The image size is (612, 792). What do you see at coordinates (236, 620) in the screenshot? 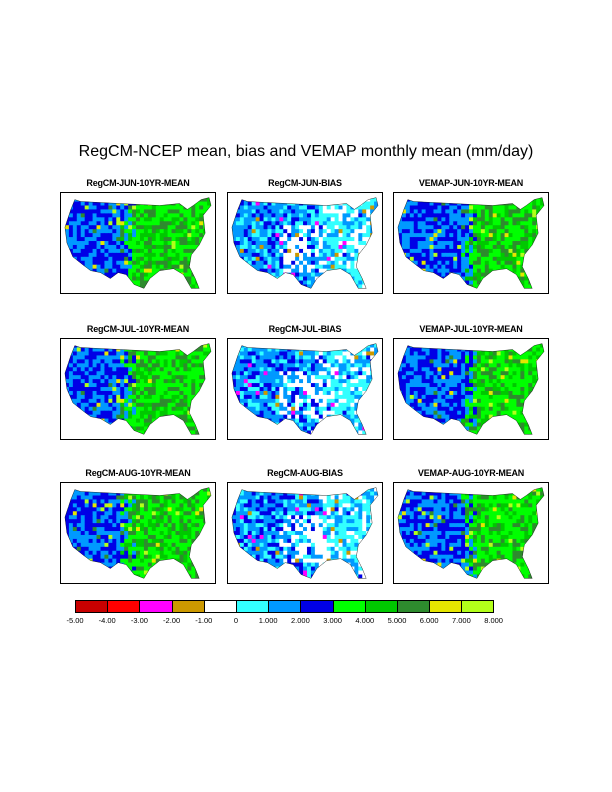
I see `colorbar-label: 0` at bounding box center [236, 620].